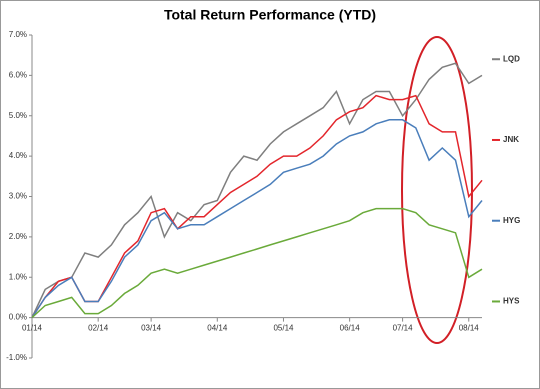 This screenshot has height=389, width=540. What do you see at coordinates (98, 328) in the screenshot?
I see `x-tick-label: 02/14` at bounding box center [98, 328].